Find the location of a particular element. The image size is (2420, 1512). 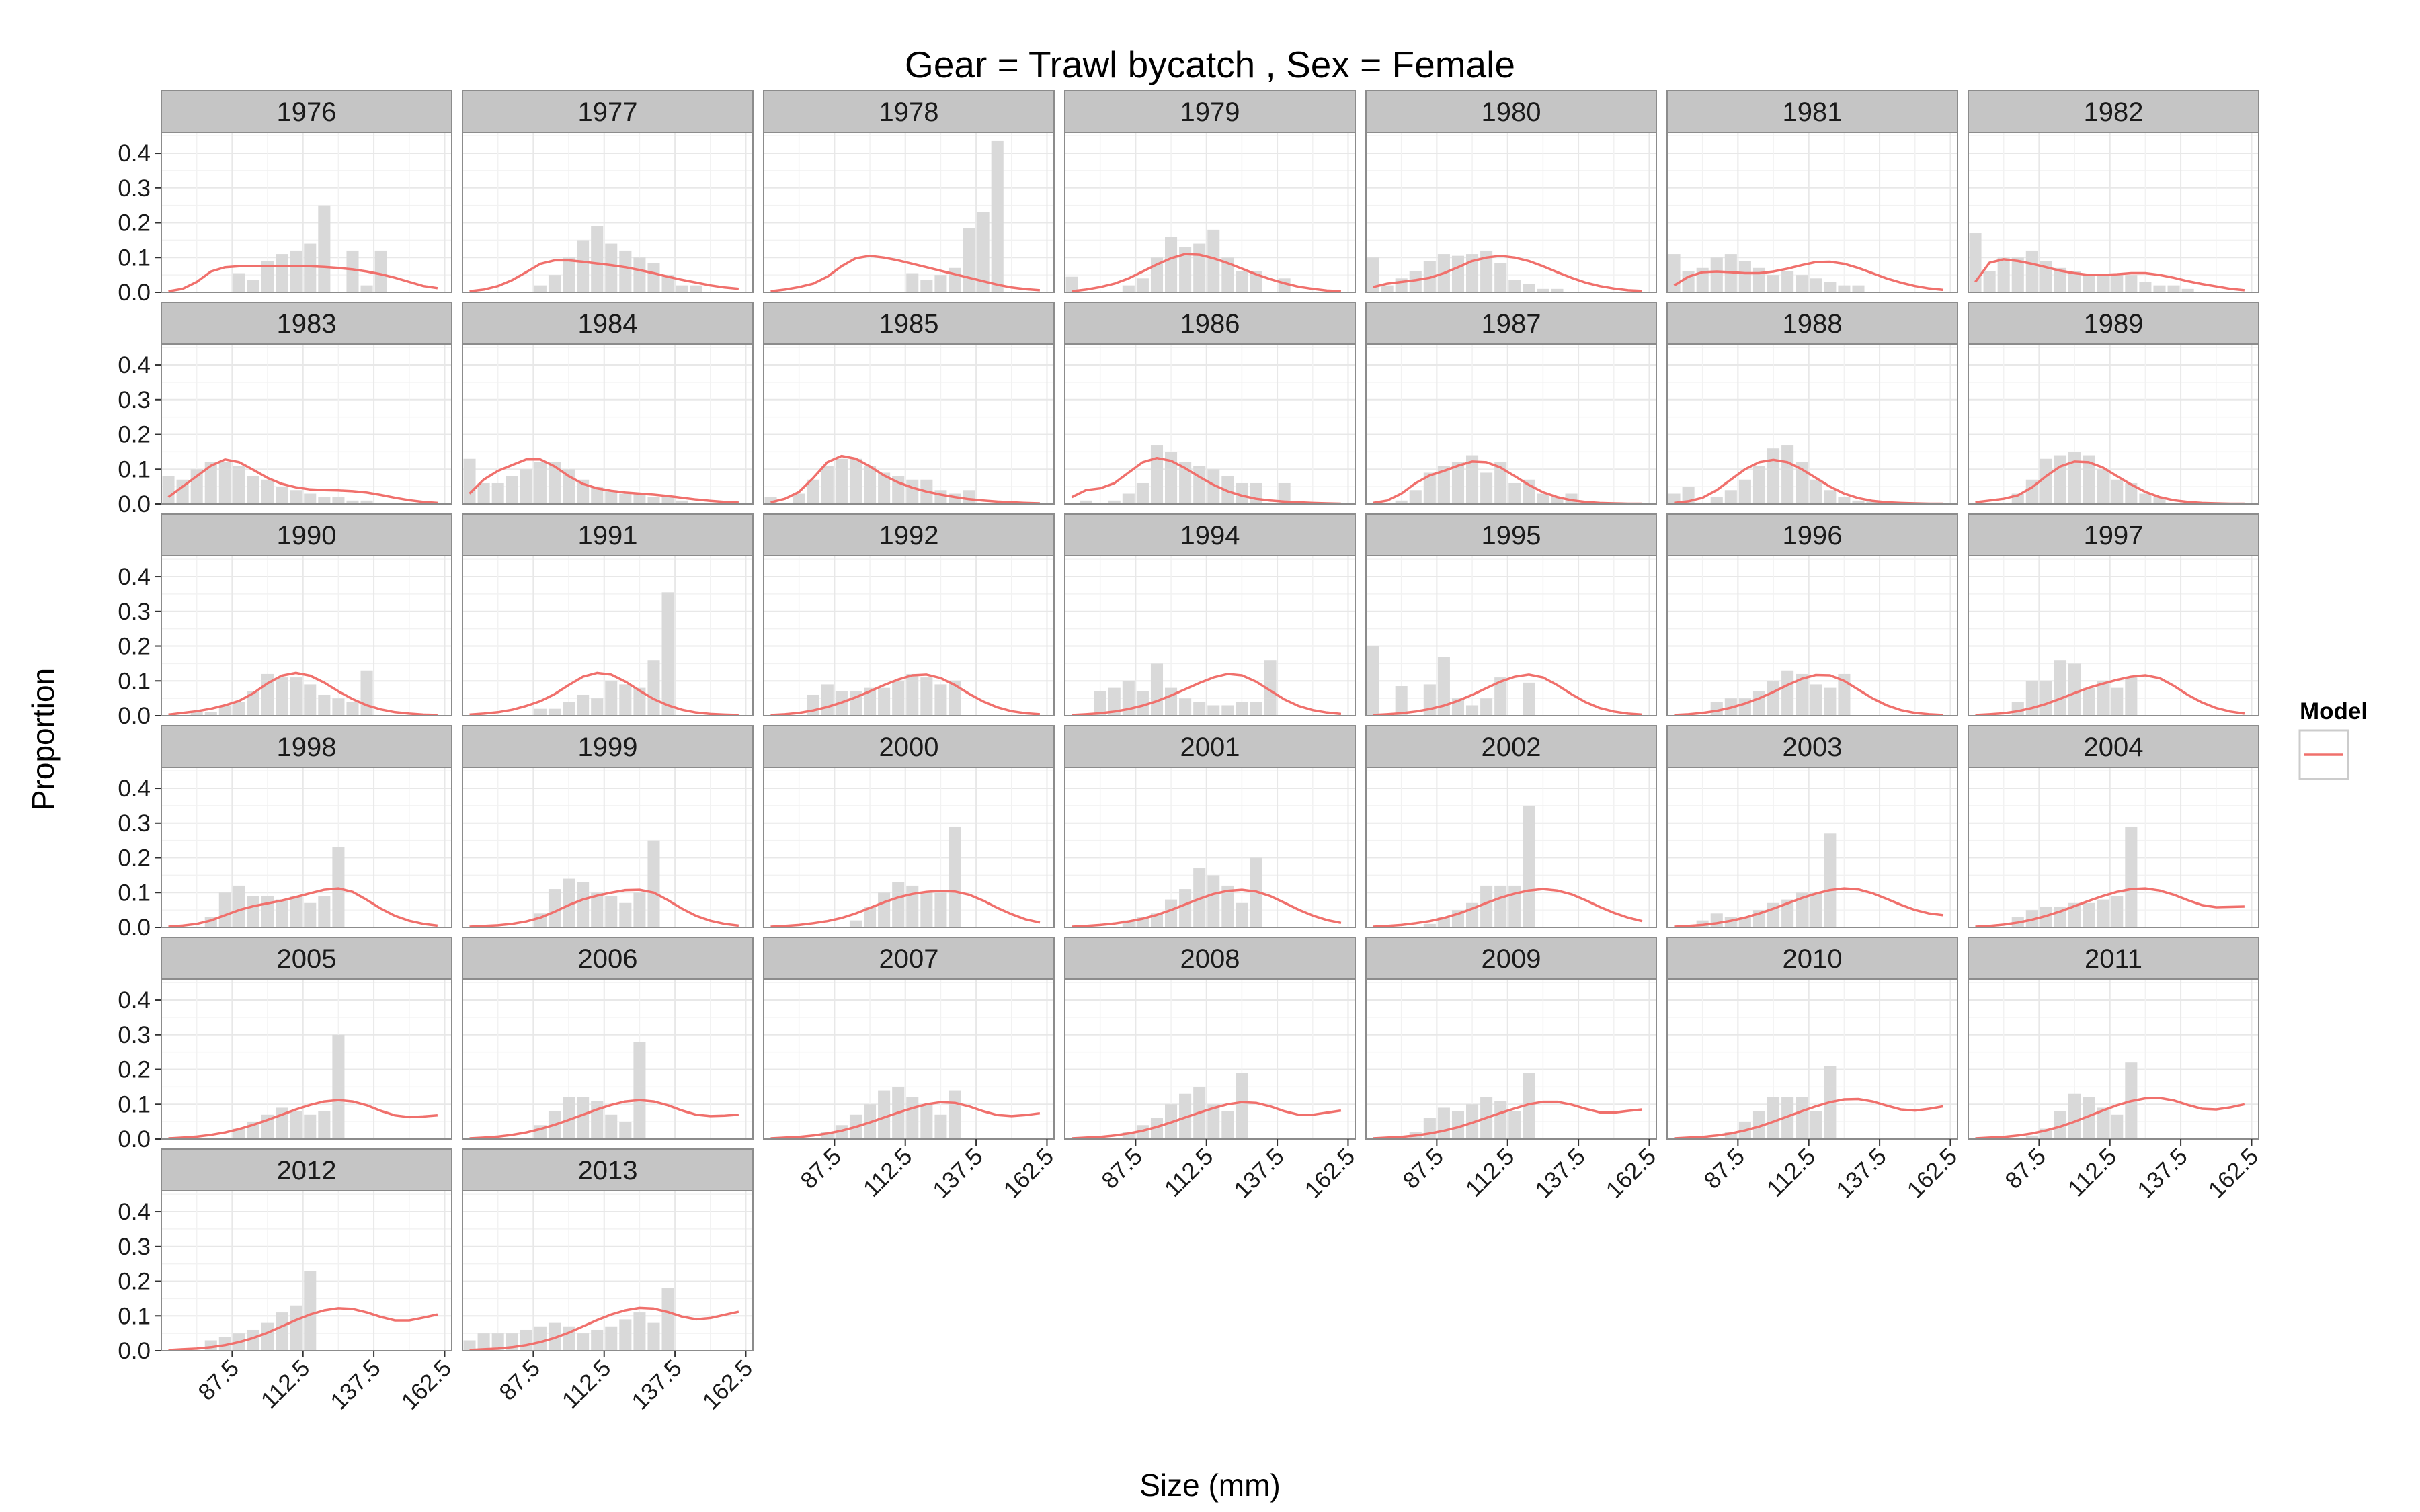

x-tick-label: 112.5 is located at coordinates (2092, 1173).